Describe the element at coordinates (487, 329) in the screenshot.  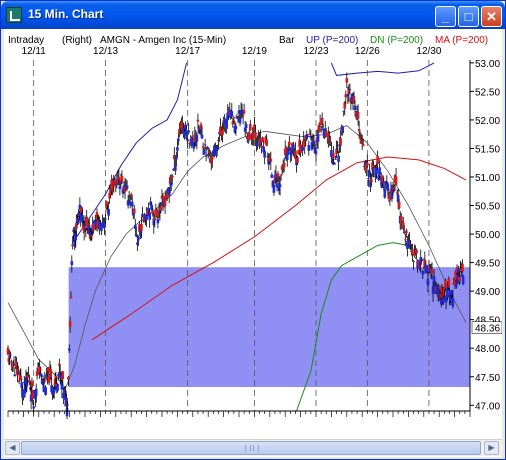
I see `current-price-label: 48.36` at that location.